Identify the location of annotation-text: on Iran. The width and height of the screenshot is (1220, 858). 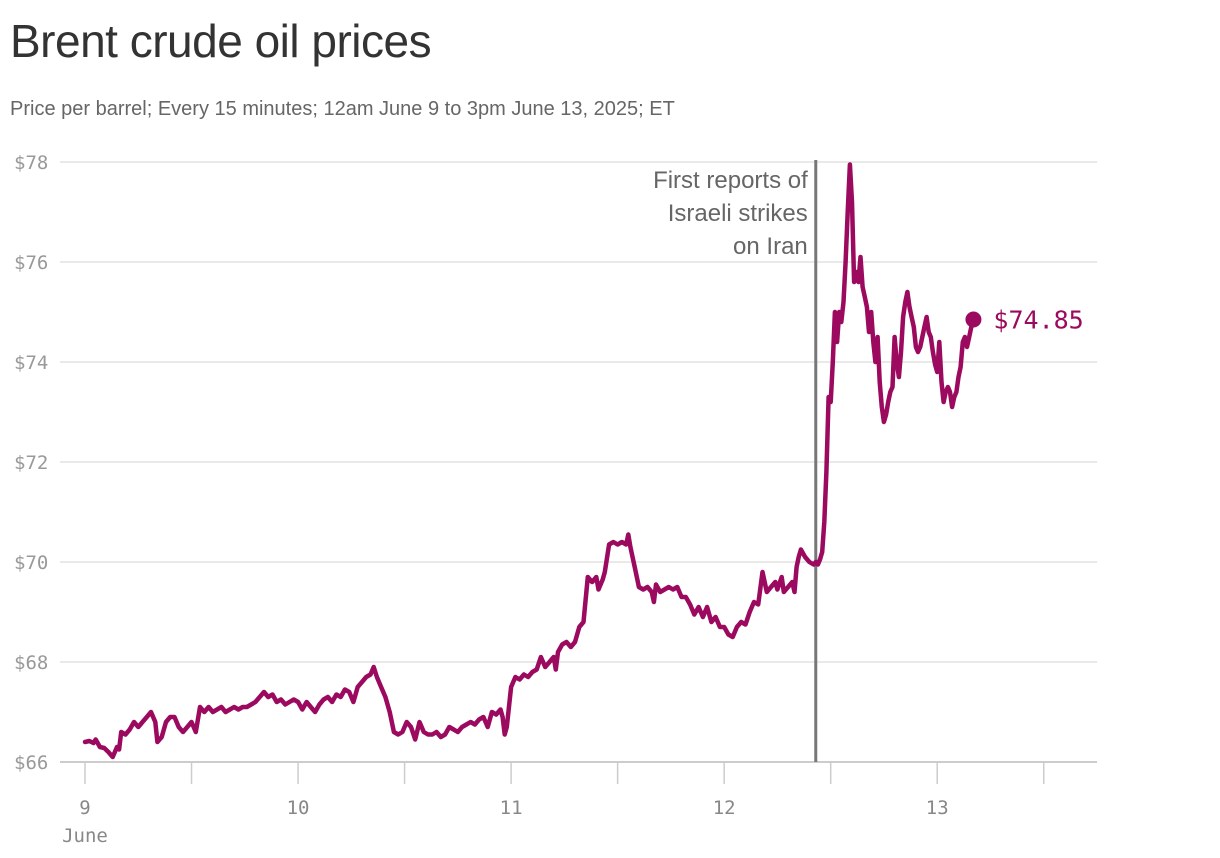
(770, 246).